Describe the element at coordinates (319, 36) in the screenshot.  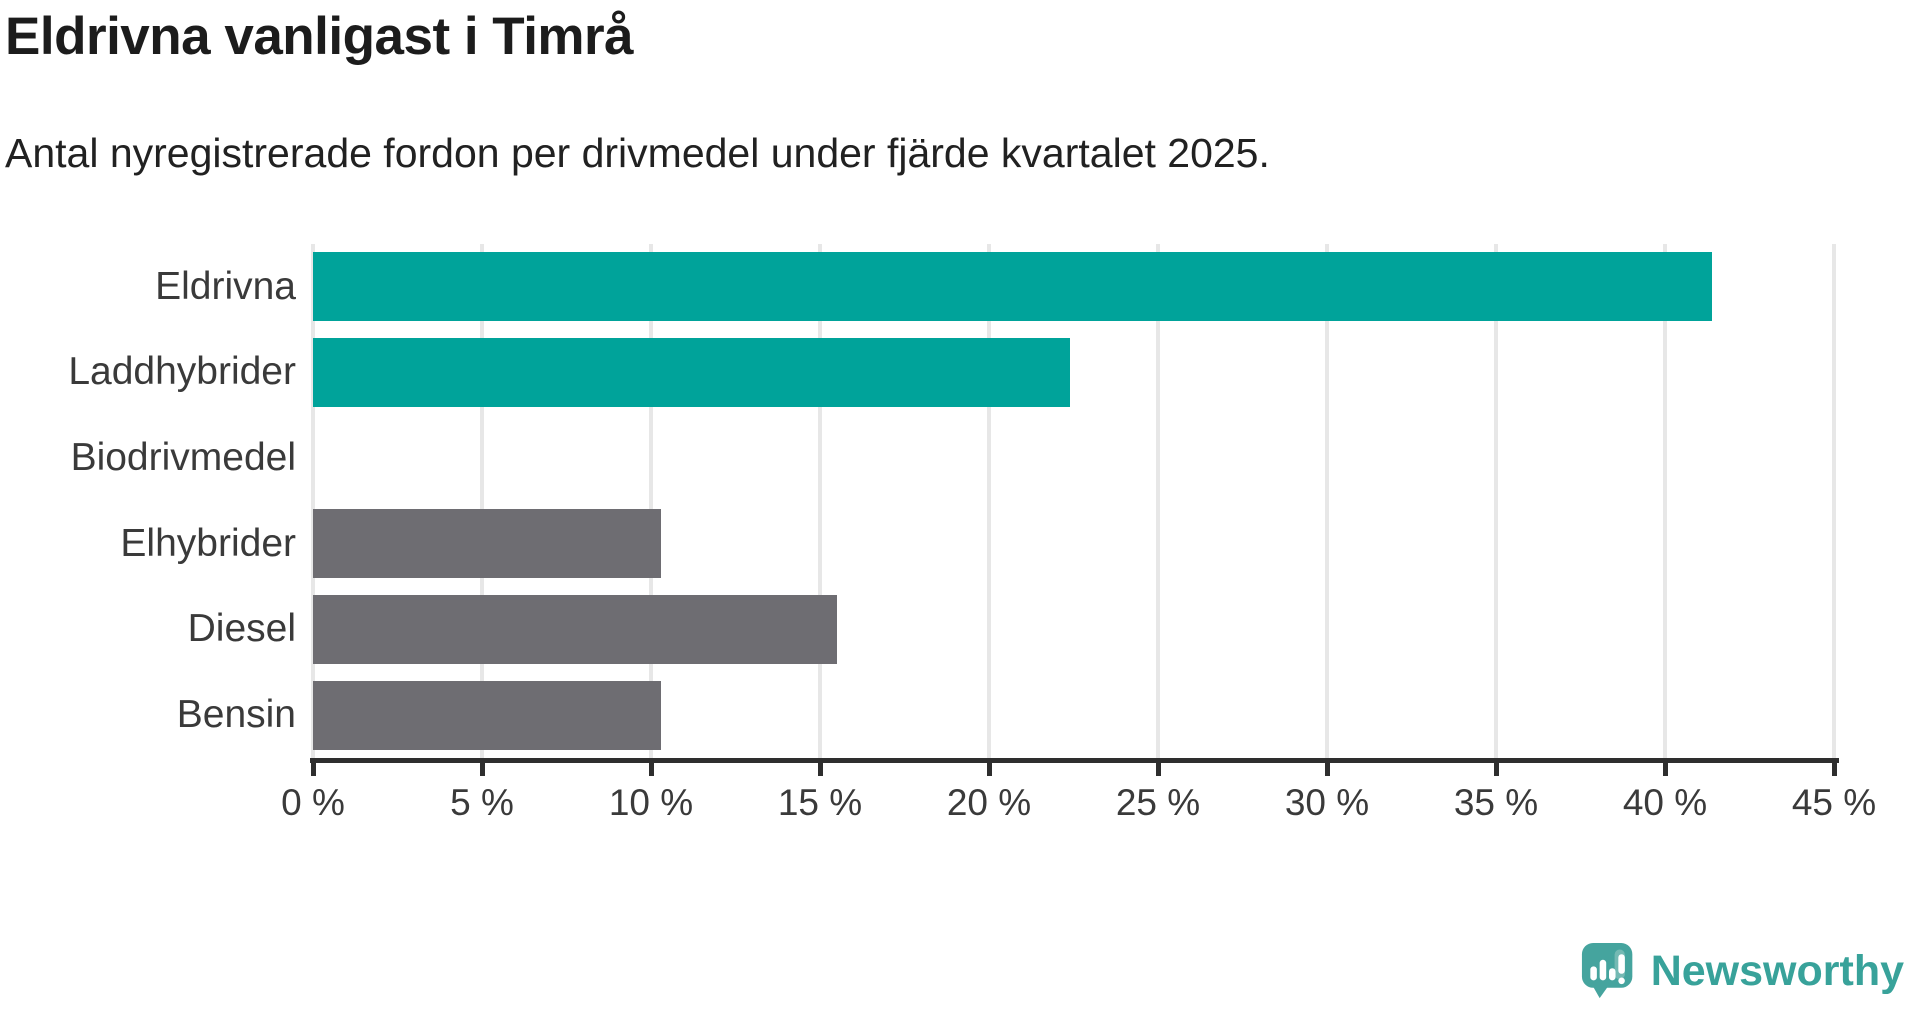
I see `chart-title: Eldrivna vanligast i Timrå` at that location.